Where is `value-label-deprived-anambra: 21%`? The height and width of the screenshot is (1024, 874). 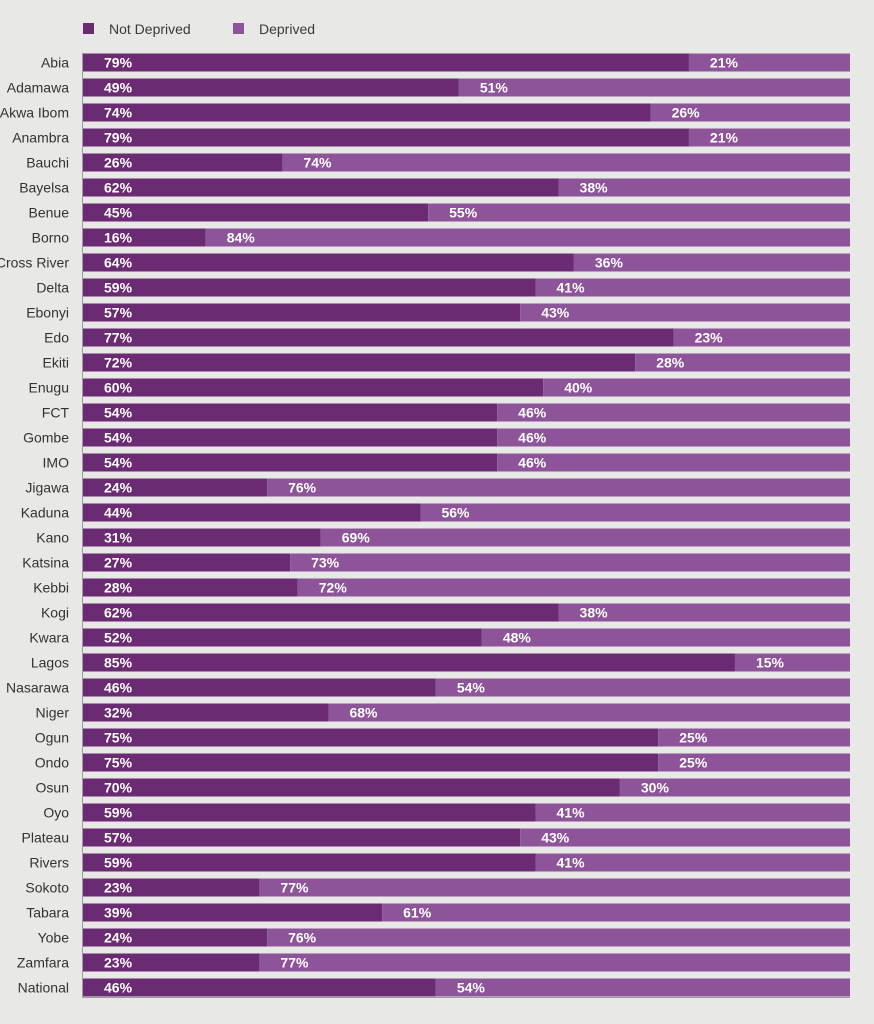 value-label-deprived-anambra: 21% is located at coordinates (724, 138).